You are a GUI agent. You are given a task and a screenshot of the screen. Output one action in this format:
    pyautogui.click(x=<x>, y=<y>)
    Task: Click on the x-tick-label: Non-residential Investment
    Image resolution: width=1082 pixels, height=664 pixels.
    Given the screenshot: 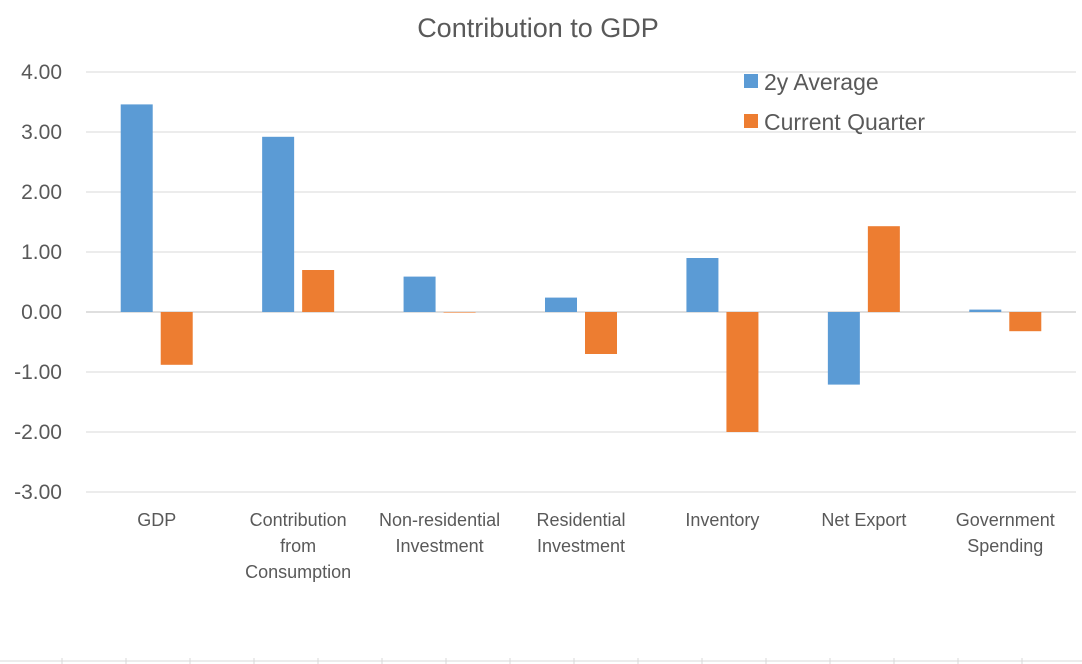 What is the action you would take?
    pyautogui.click(x=439, y=533)
    